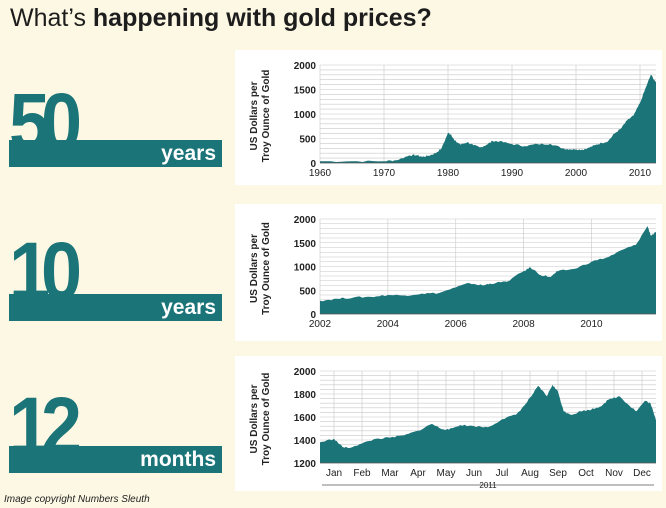  I want to click on x-tick-label: Nov, so click(614, 473).